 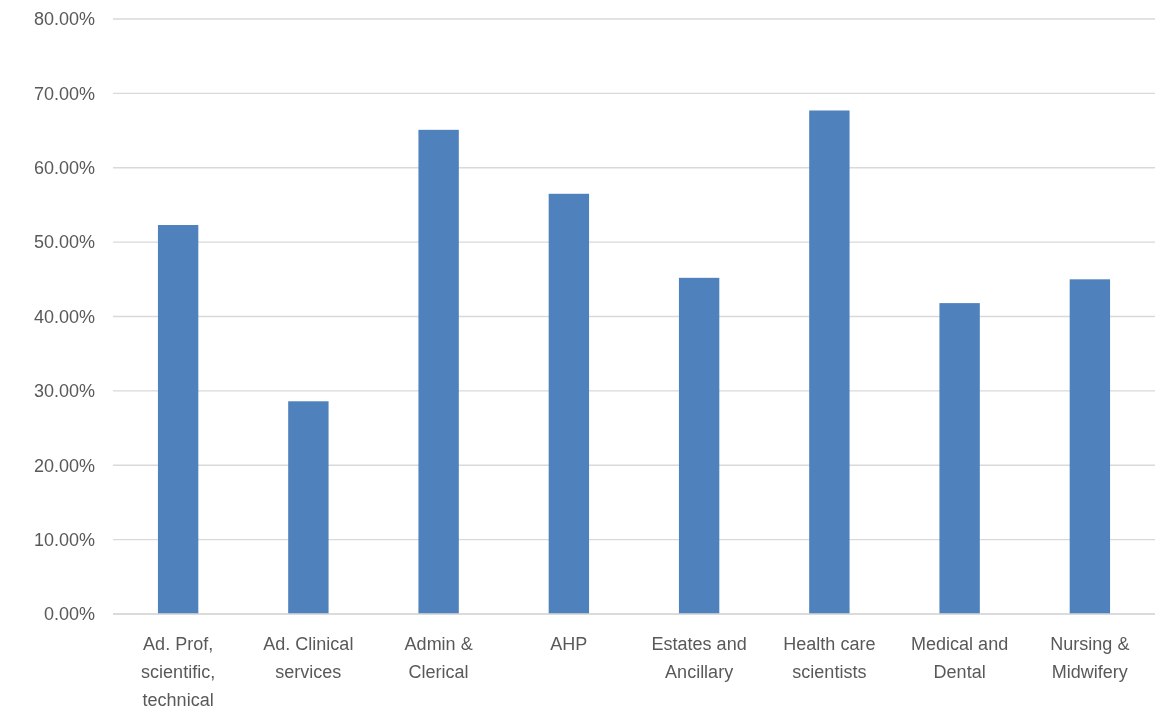 What do you see at coordinates (69, 614) in the screenshot?
I see `y-tick-label: 0.00%` at bounding box center [69, 614].